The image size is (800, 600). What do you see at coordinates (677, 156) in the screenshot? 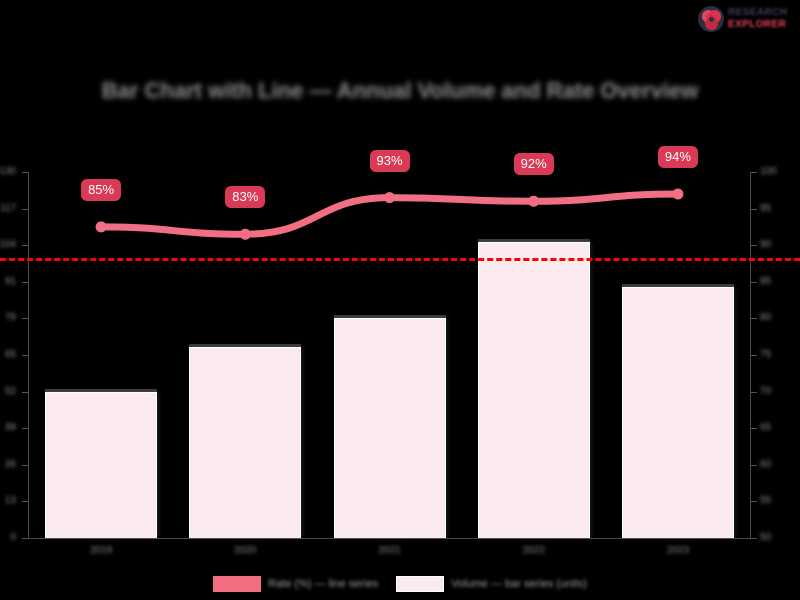
I see `line-point-label: 94%` at bounding box center [677, 156].